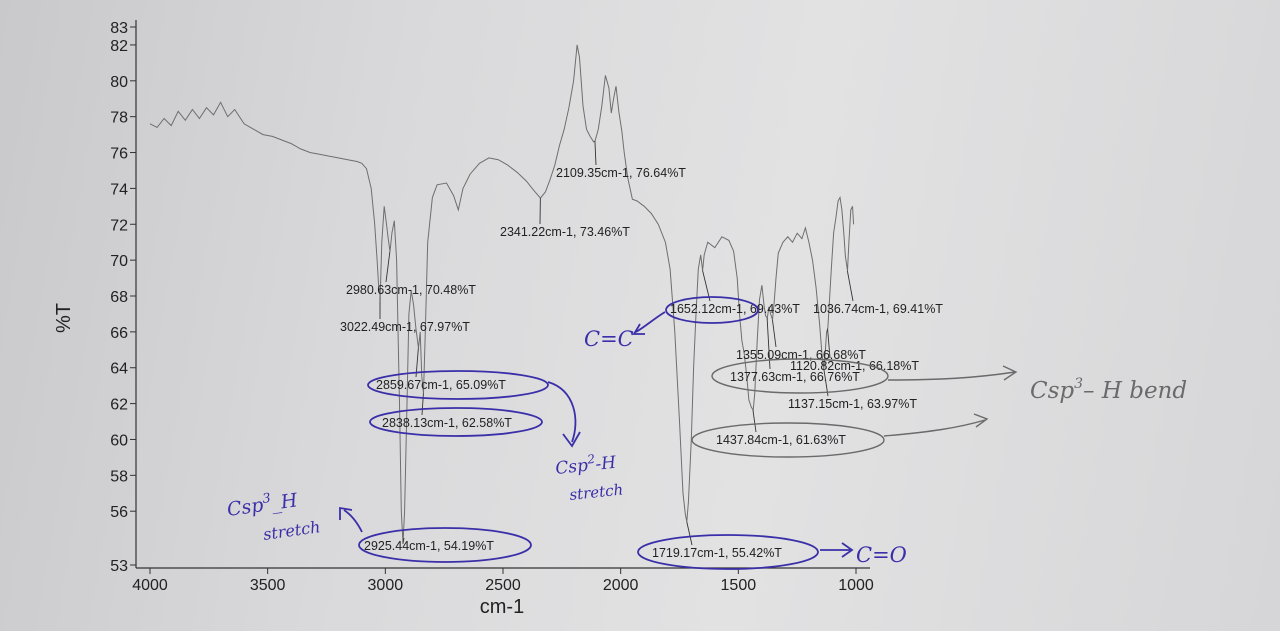 This screenshot has height=631, width=1280. What do you see at coordinates (503, 585) in the screenshot?
I see `x-tick-label: 2500` at bounding box center [503, 585].